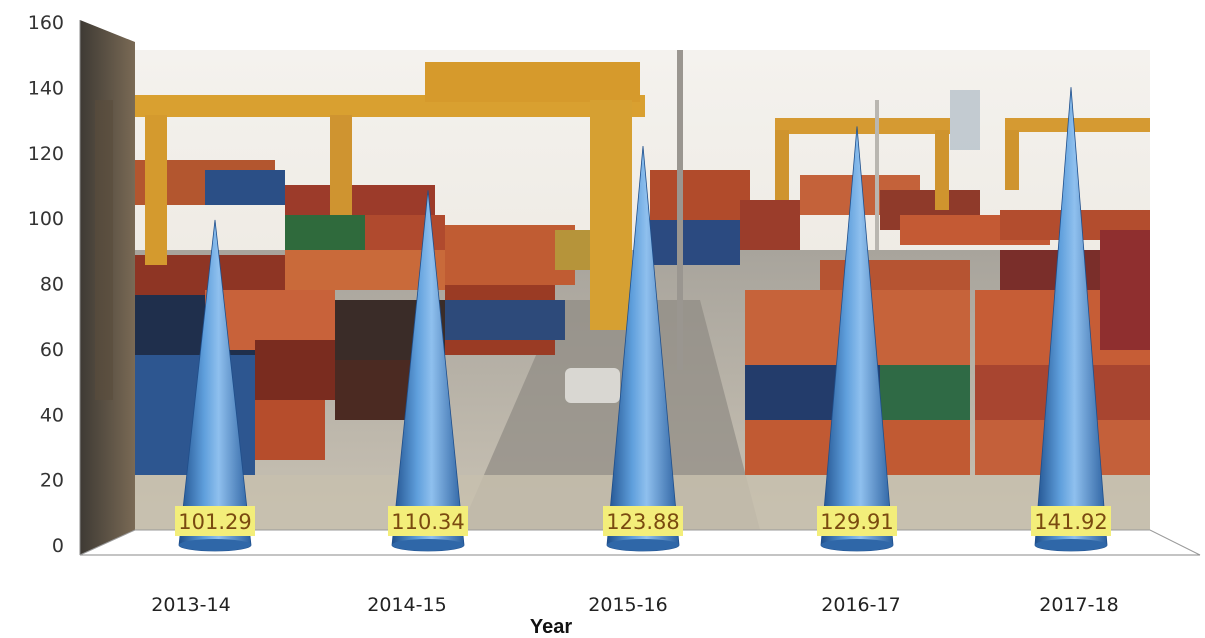 The height and width of the screenshot is (638, 1205). Describe the element at coordinates (1078, 605) in the screenshot. I see `category-label: 2017-18` at that location.